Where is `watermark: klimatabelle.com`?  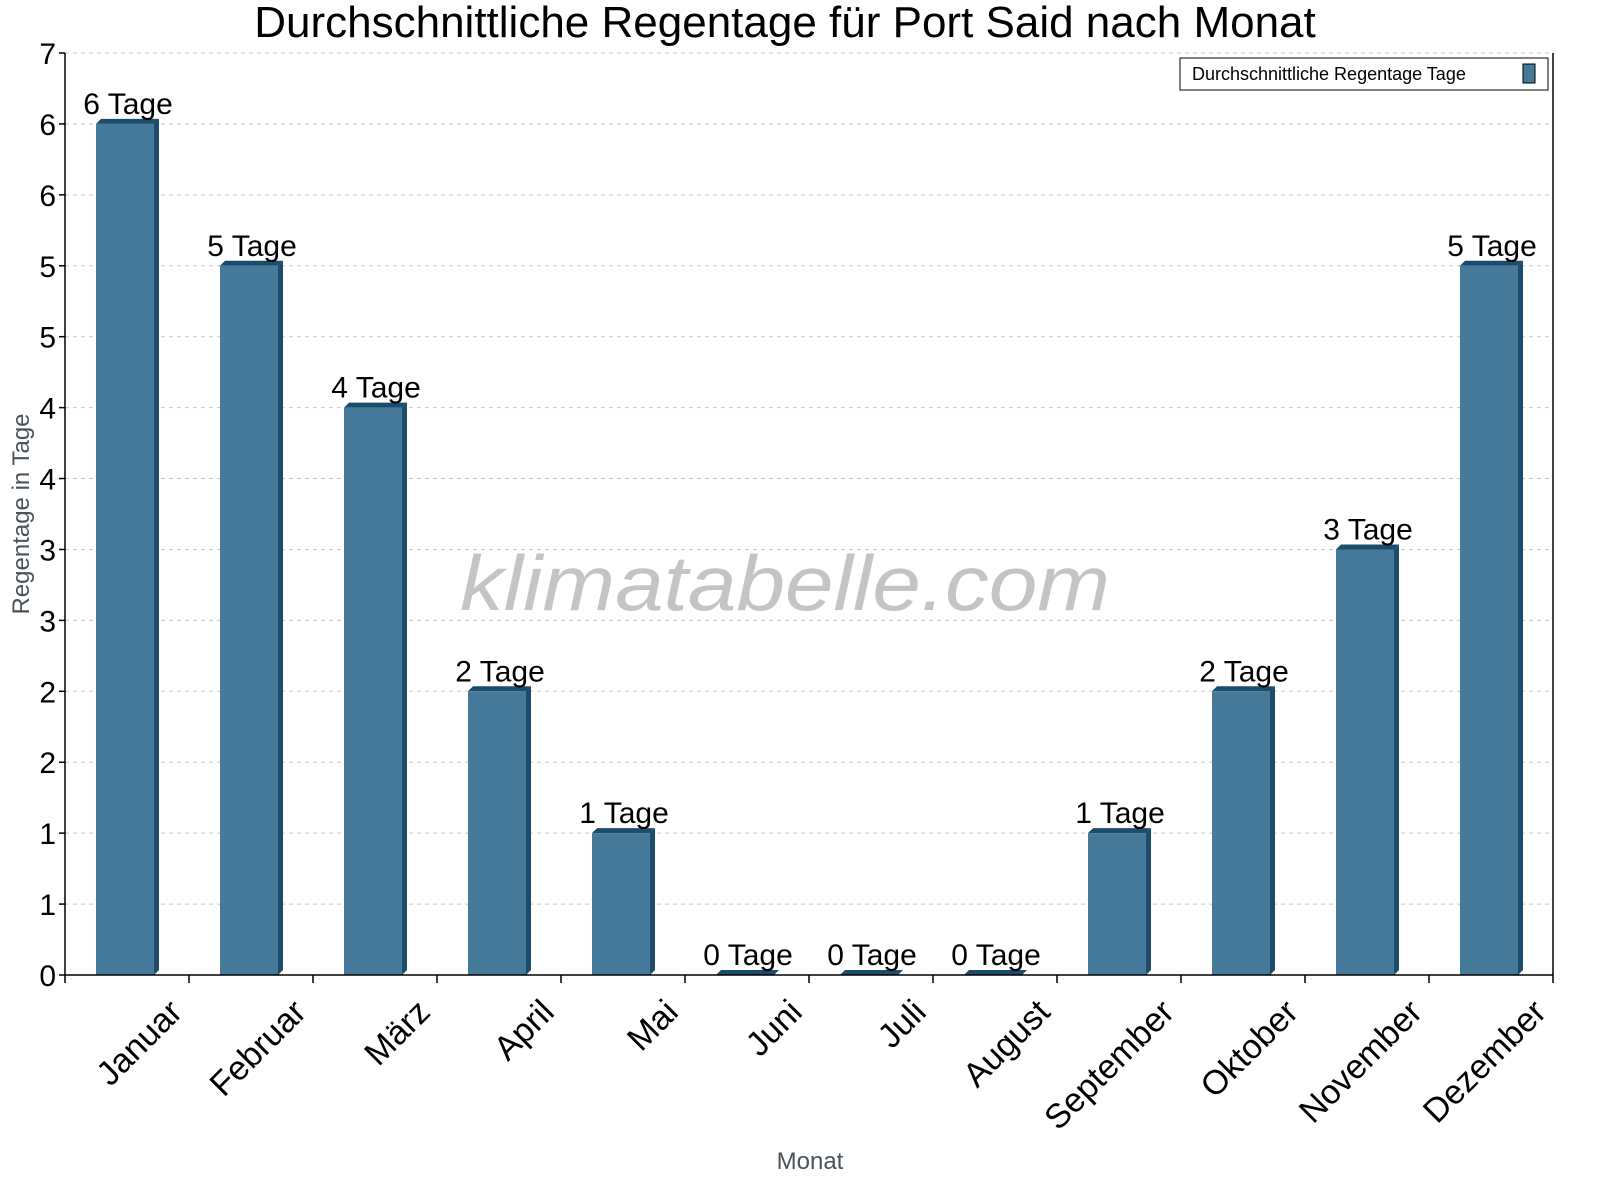
watermark: klimatabelle.com is located at coordinates (785, 583).